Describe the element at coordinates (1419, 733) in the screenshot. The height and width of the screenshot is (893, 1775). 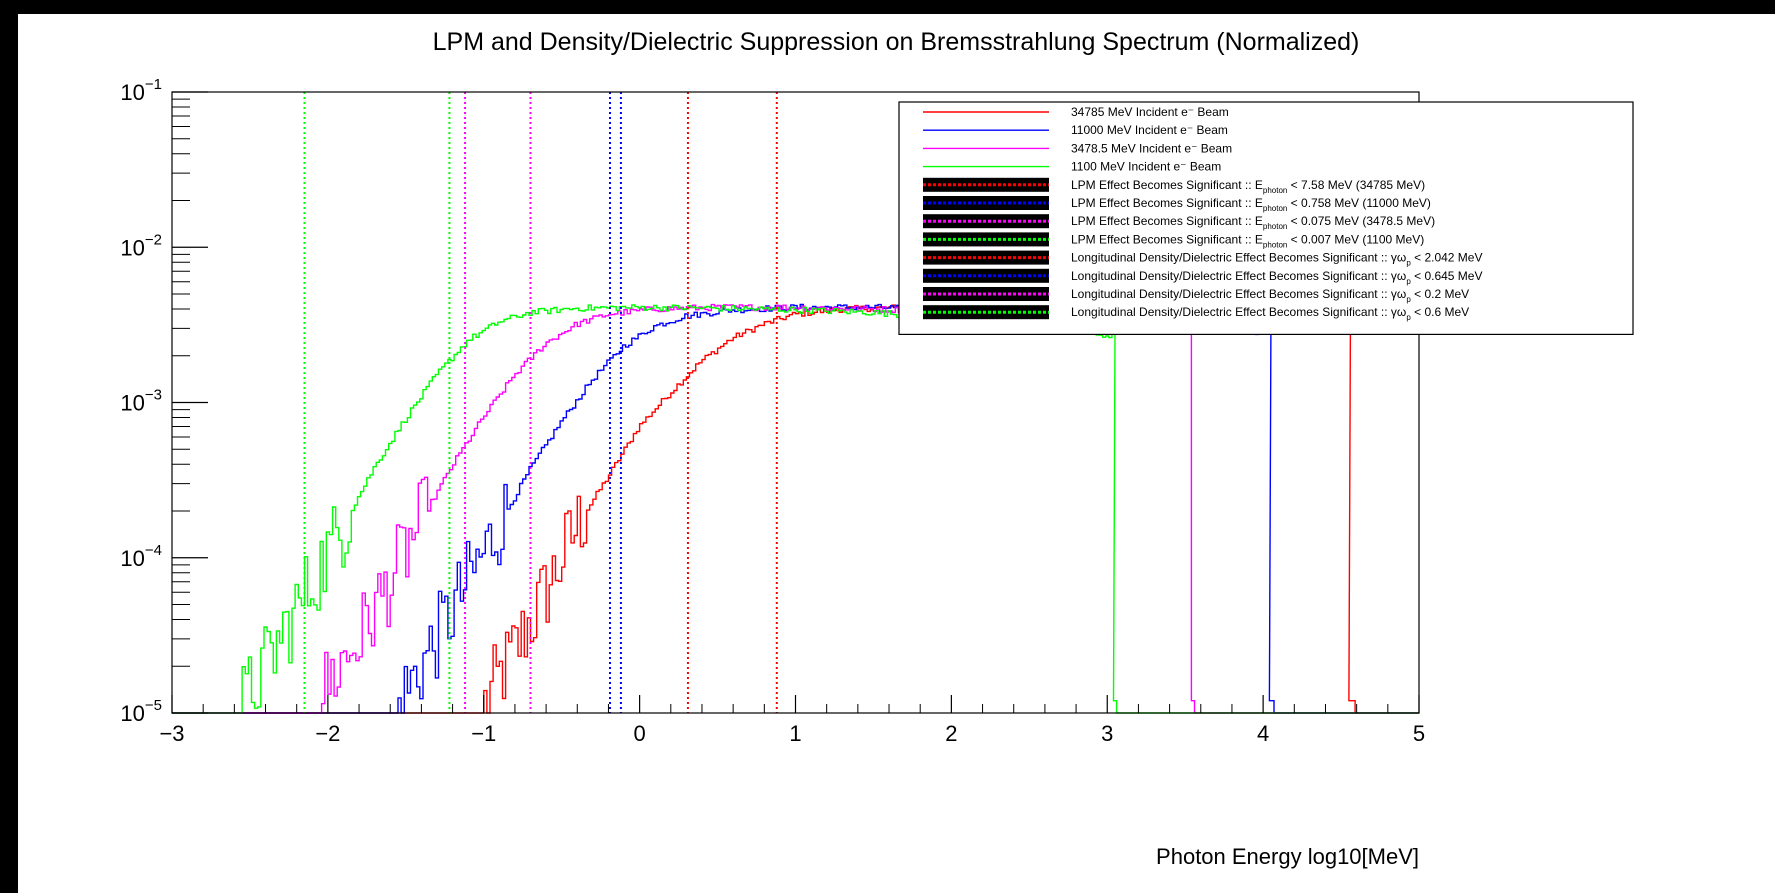
I see `x-tick-label: 5` at that location.